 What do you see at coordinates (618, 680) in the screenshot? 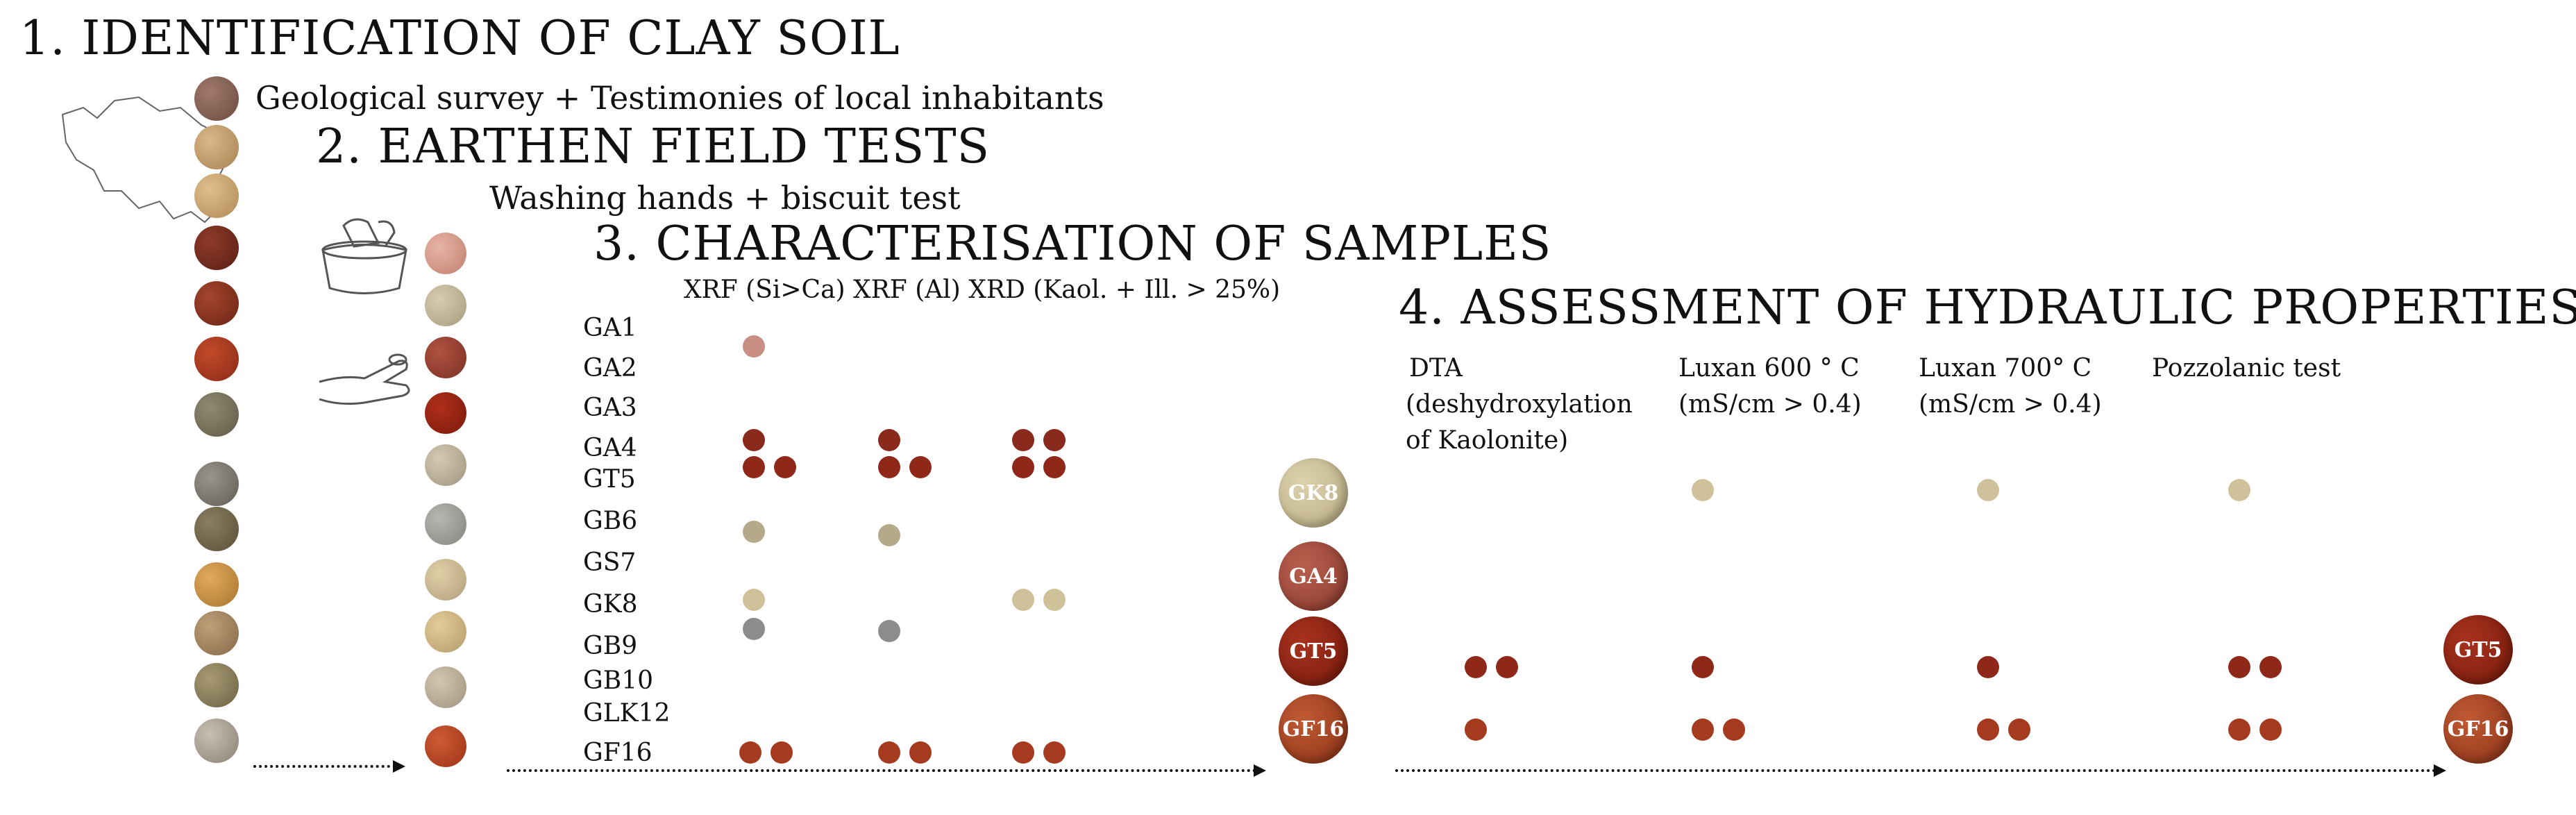
I see `sample-label: GB10` at bounding box center [618, 680].